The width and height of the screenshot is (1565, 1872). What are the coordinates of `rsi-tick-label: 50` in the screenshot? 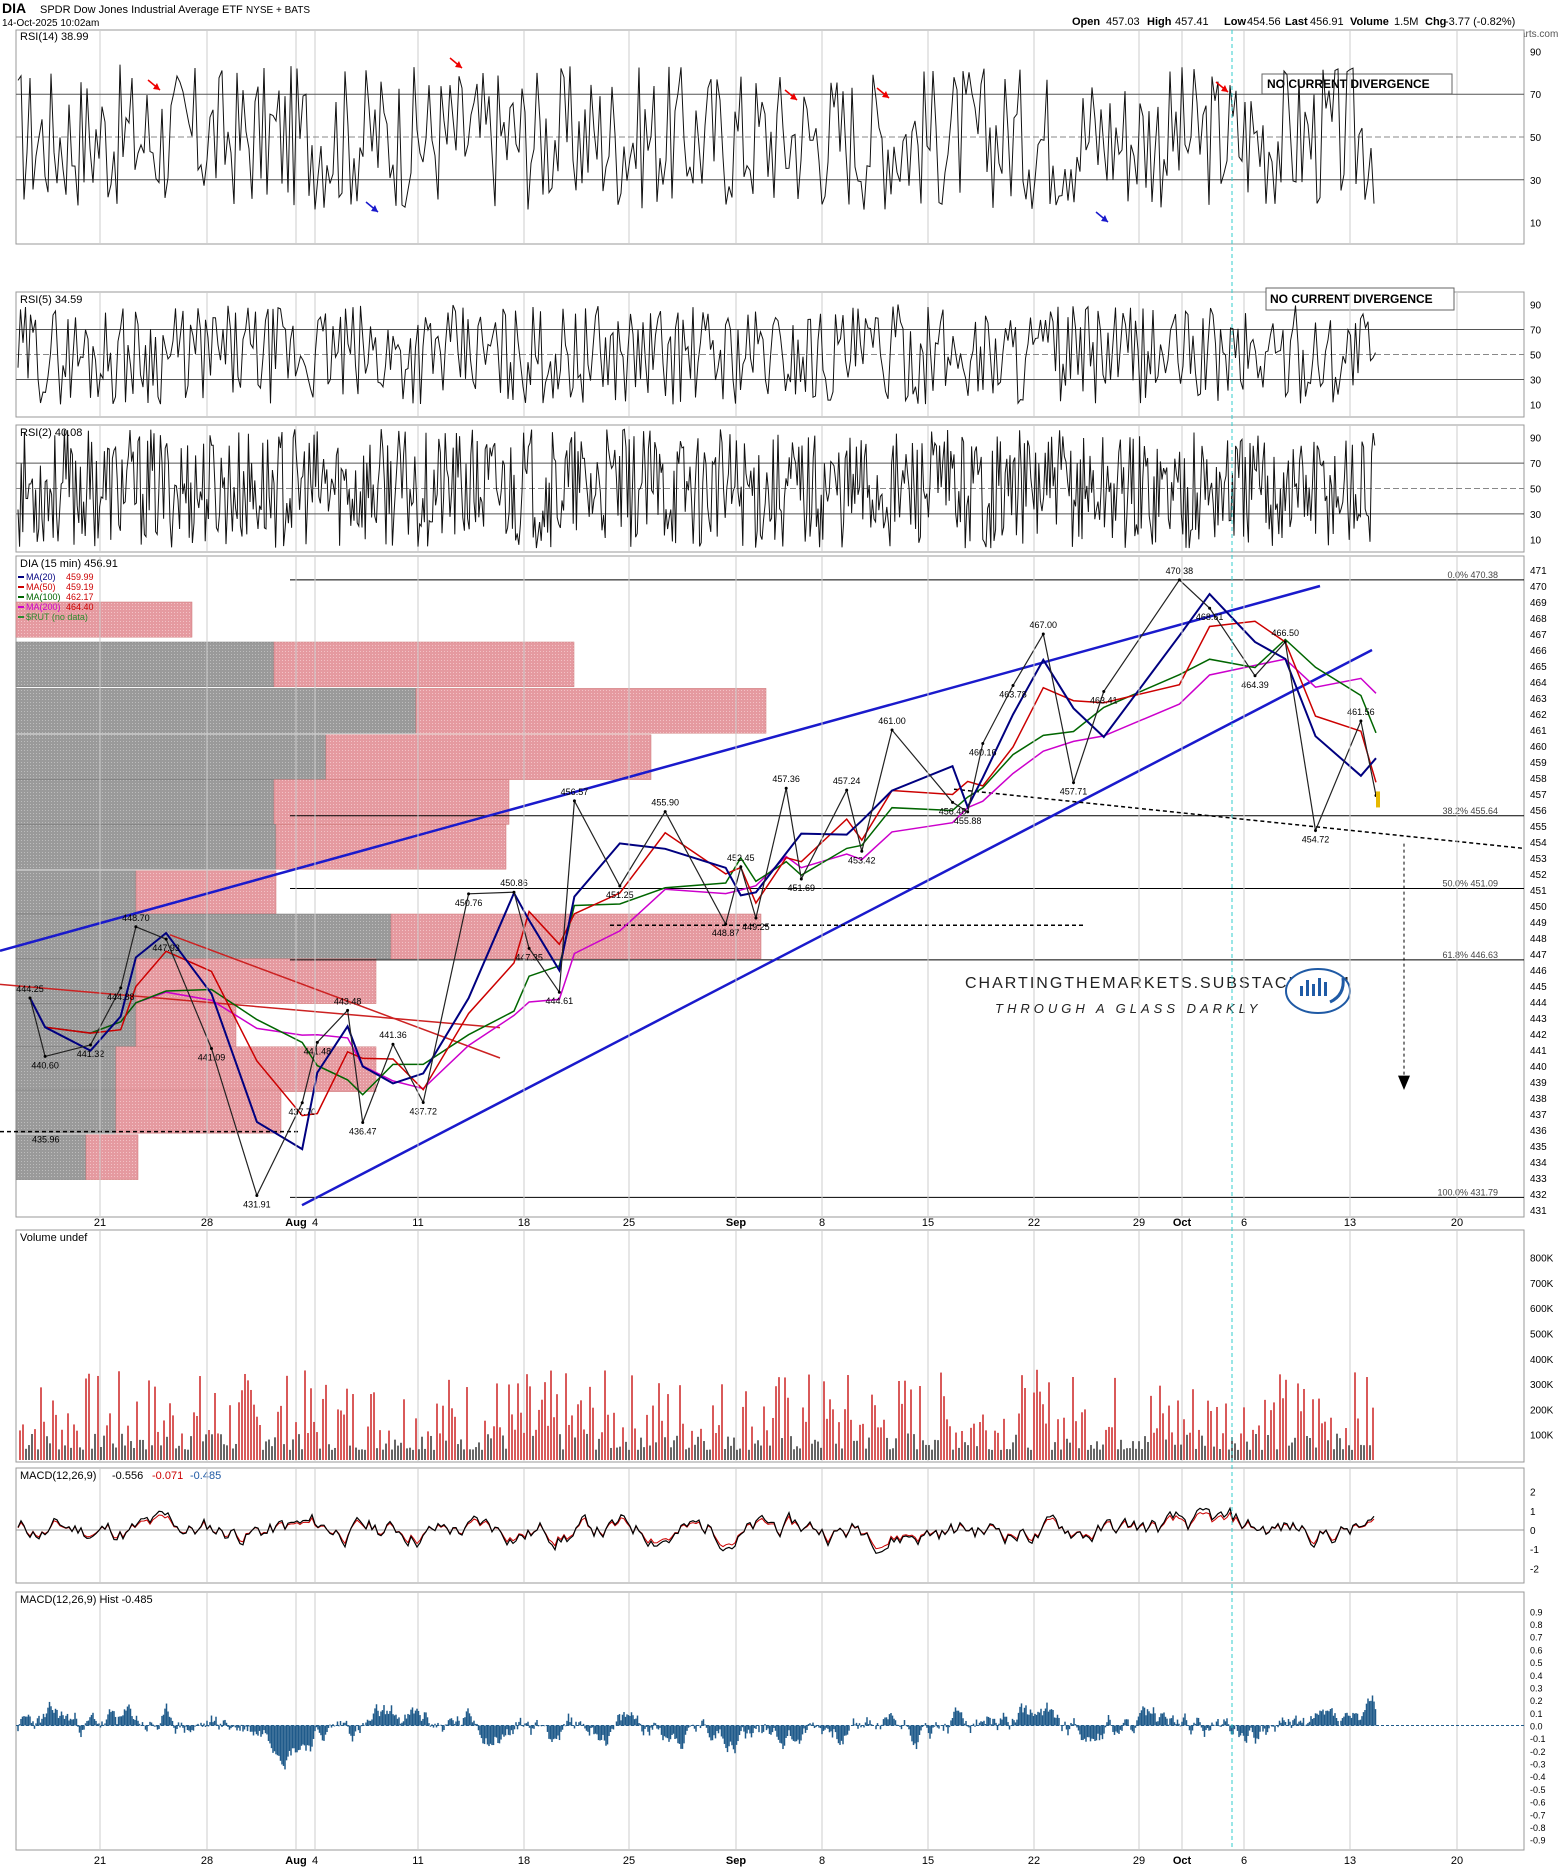 It's located at (1536, 490).